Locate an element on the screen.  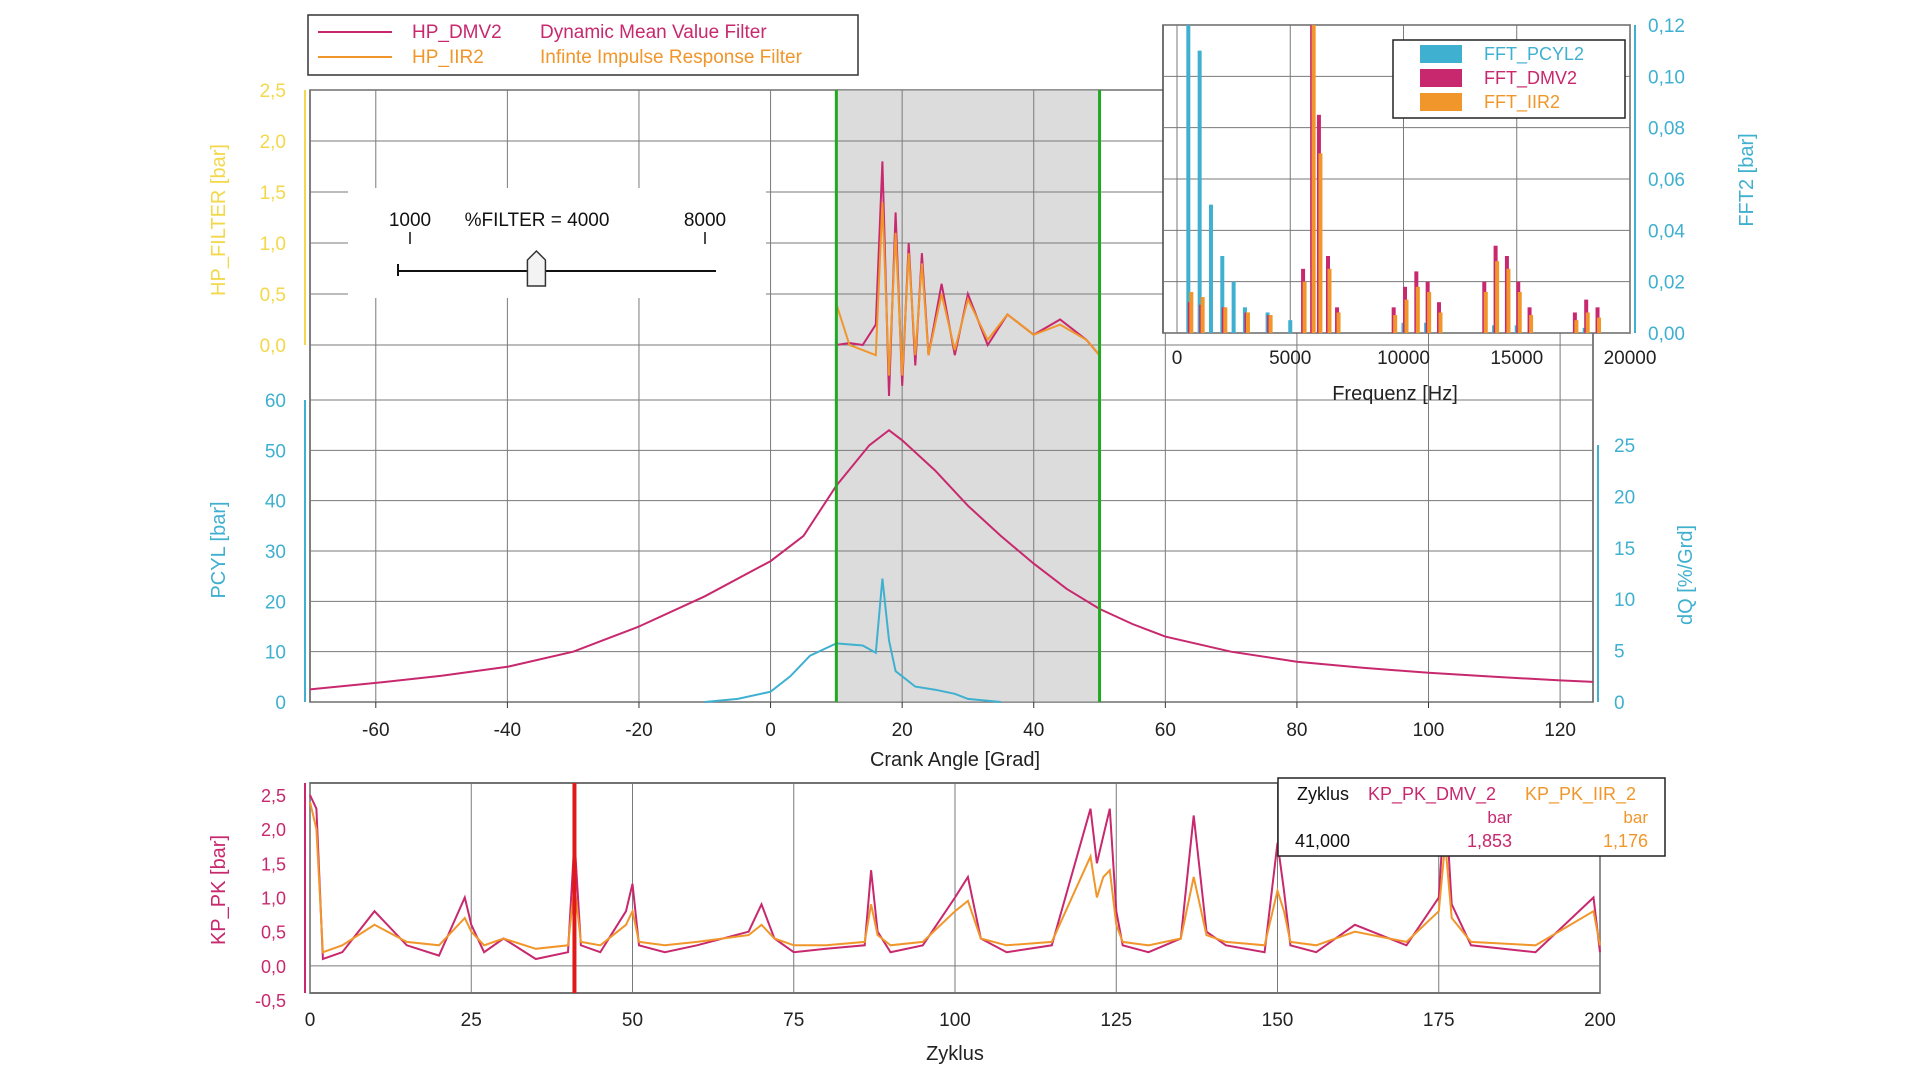
dq-tick-label: 0 is located at coordinates (1619, 703).